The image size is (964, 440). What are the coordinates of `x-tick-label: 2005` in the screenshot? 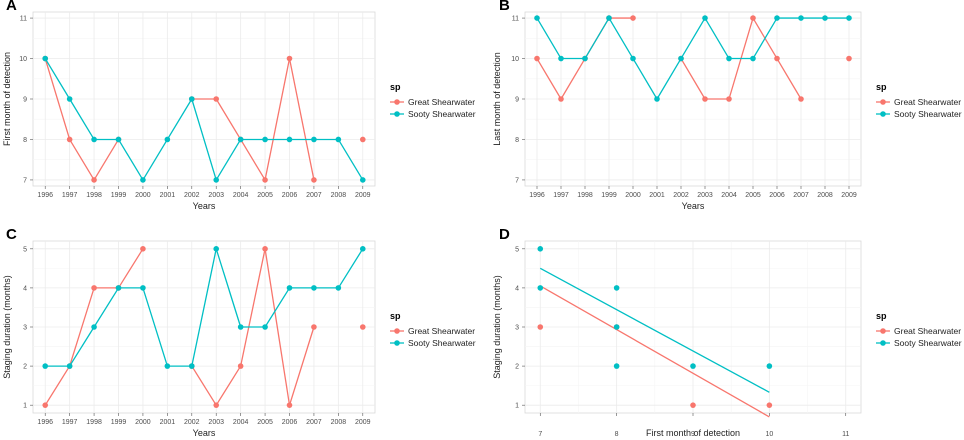 It's located at (265, 195).